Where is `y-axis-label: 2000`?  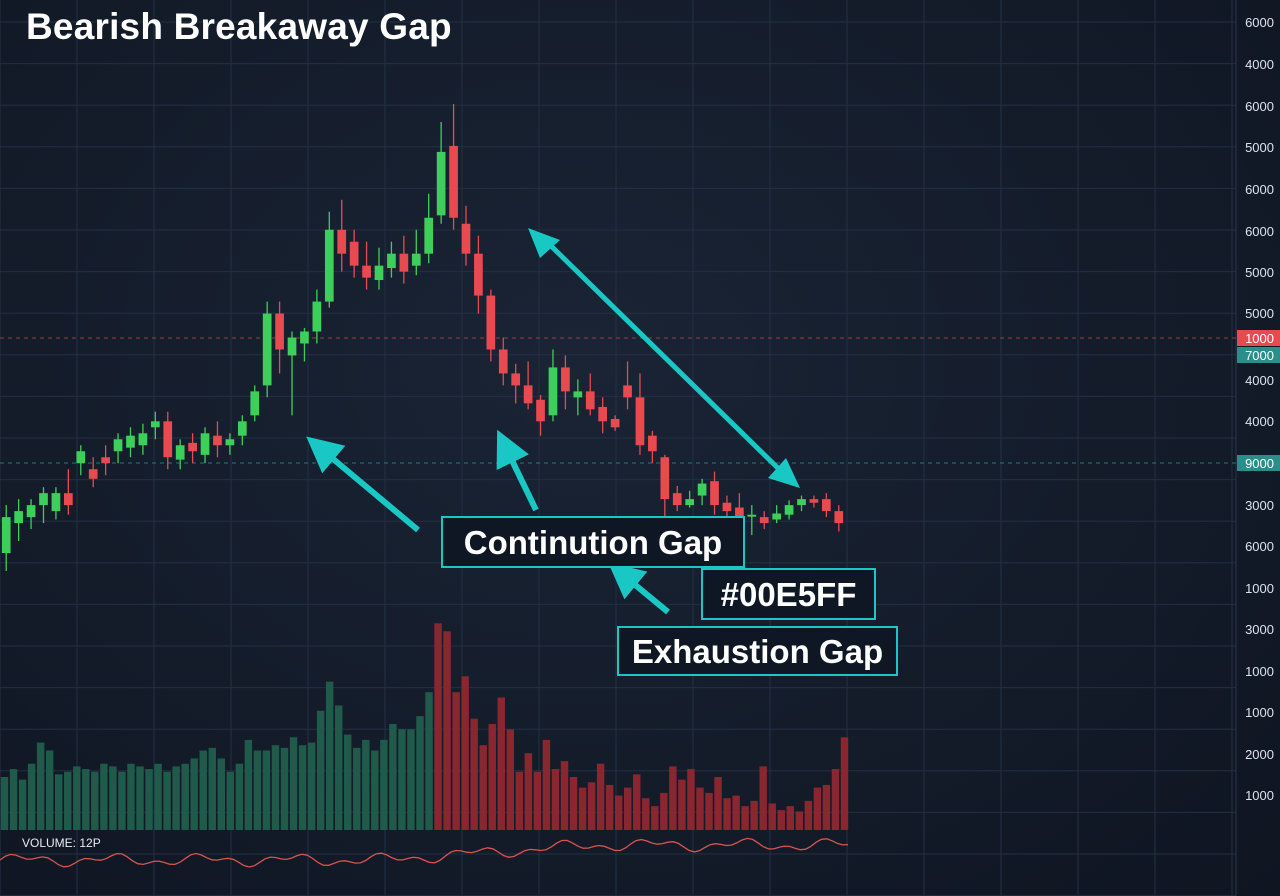 y-axis-label: 2000 is located at coordinates (1259, 754).